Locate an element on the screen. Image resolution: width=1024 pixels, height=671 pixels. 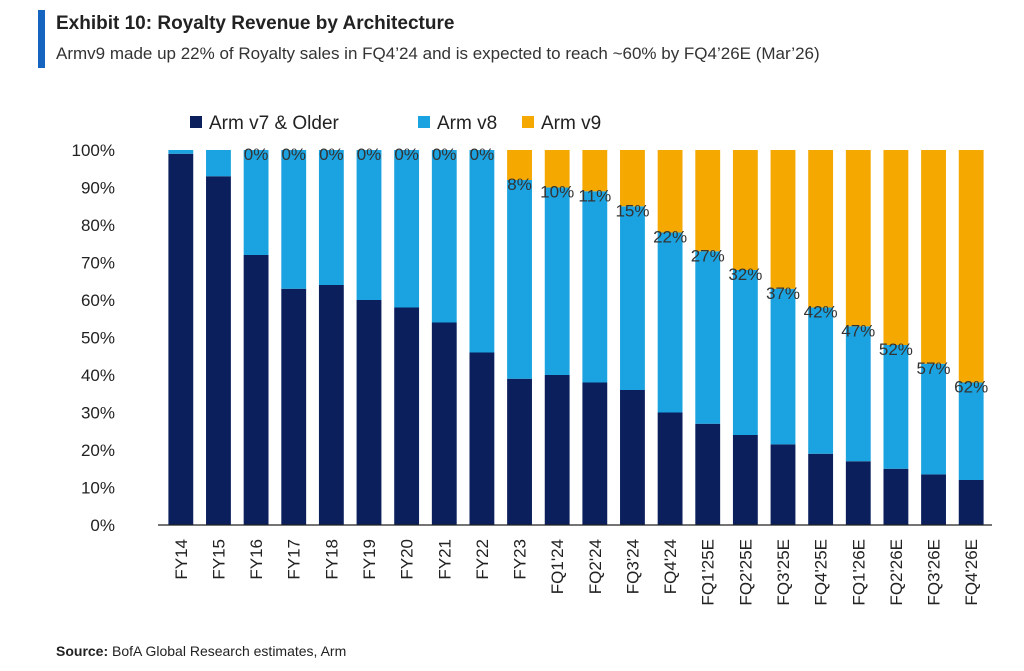
data-label: 37% is located at coordinates (783, 293).